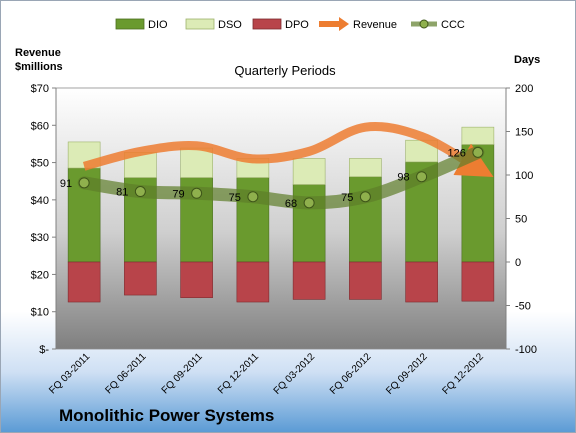 The height and width of the screenshot is (433, 576). Describe the element at coordinates (44, 350) in the screenshot. I see `left-tick-label: $-` at that location.